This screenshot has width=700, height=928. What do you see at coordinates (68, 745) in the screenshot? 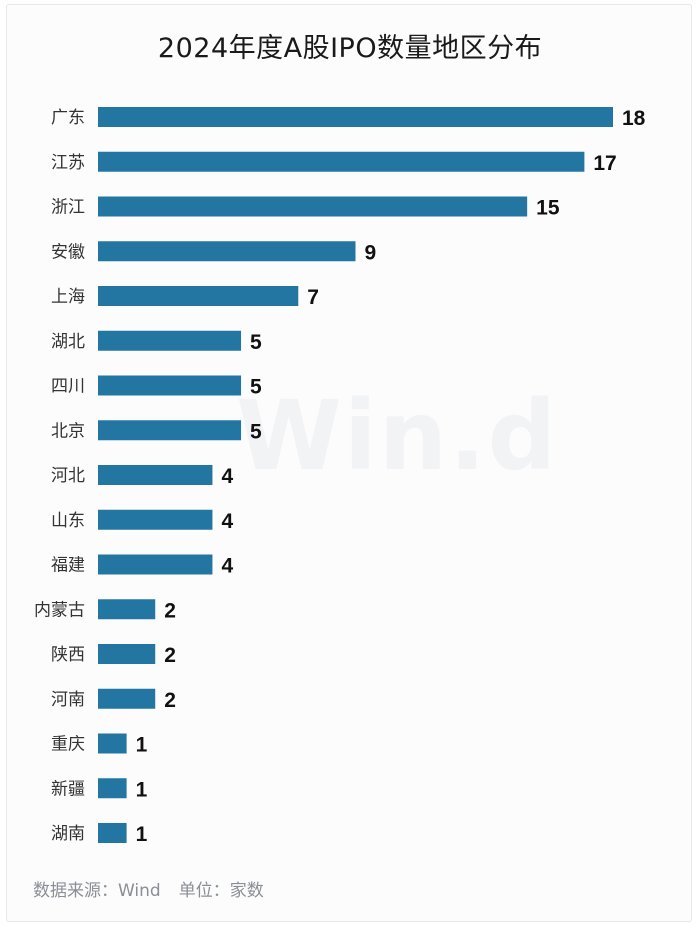
I see `category-label: 重庆` at bounding box center [68, 745].